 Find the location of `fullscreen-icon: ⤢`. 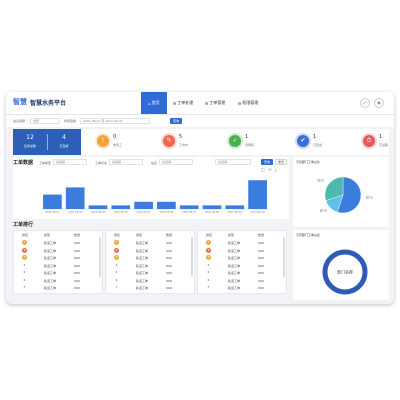

fullscreen-icon: ⤢ is located at coordinates (365, 103).